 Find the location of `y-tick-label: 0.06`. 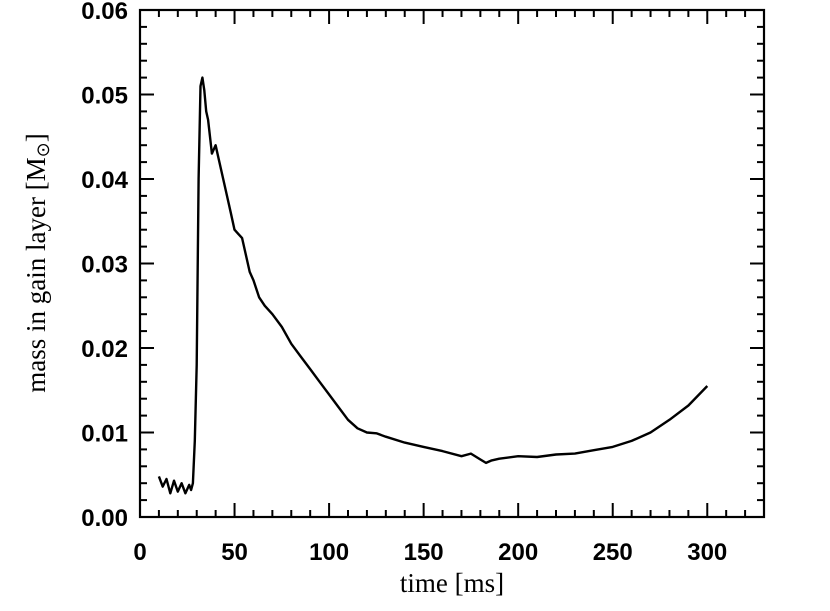

y-tick-label: 0.06 is located at coordinates (104, 12).